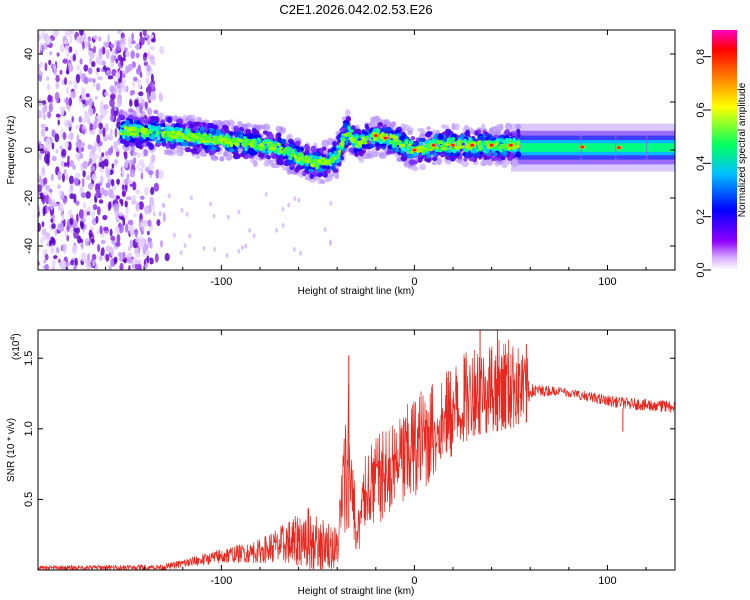 This screenshot has width=750, height=600. I want to click on colorbar-tick-label: 0.2, so click(701, 216).